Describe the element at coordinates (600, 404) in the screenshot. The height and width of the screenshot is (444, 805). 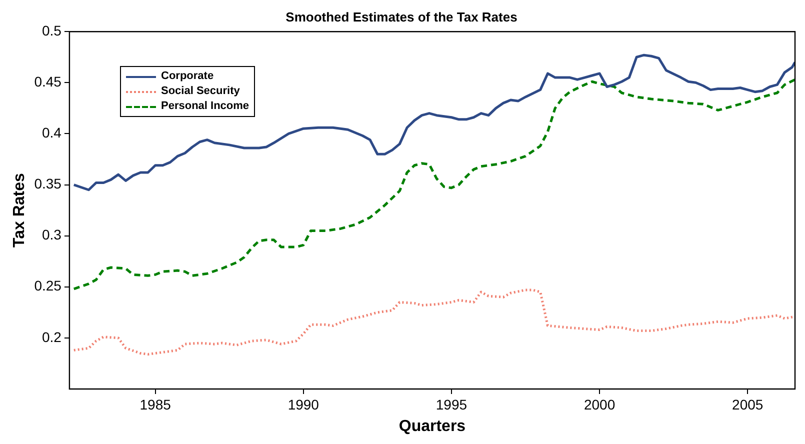
I see `x-tick-label: 2000` at that location.